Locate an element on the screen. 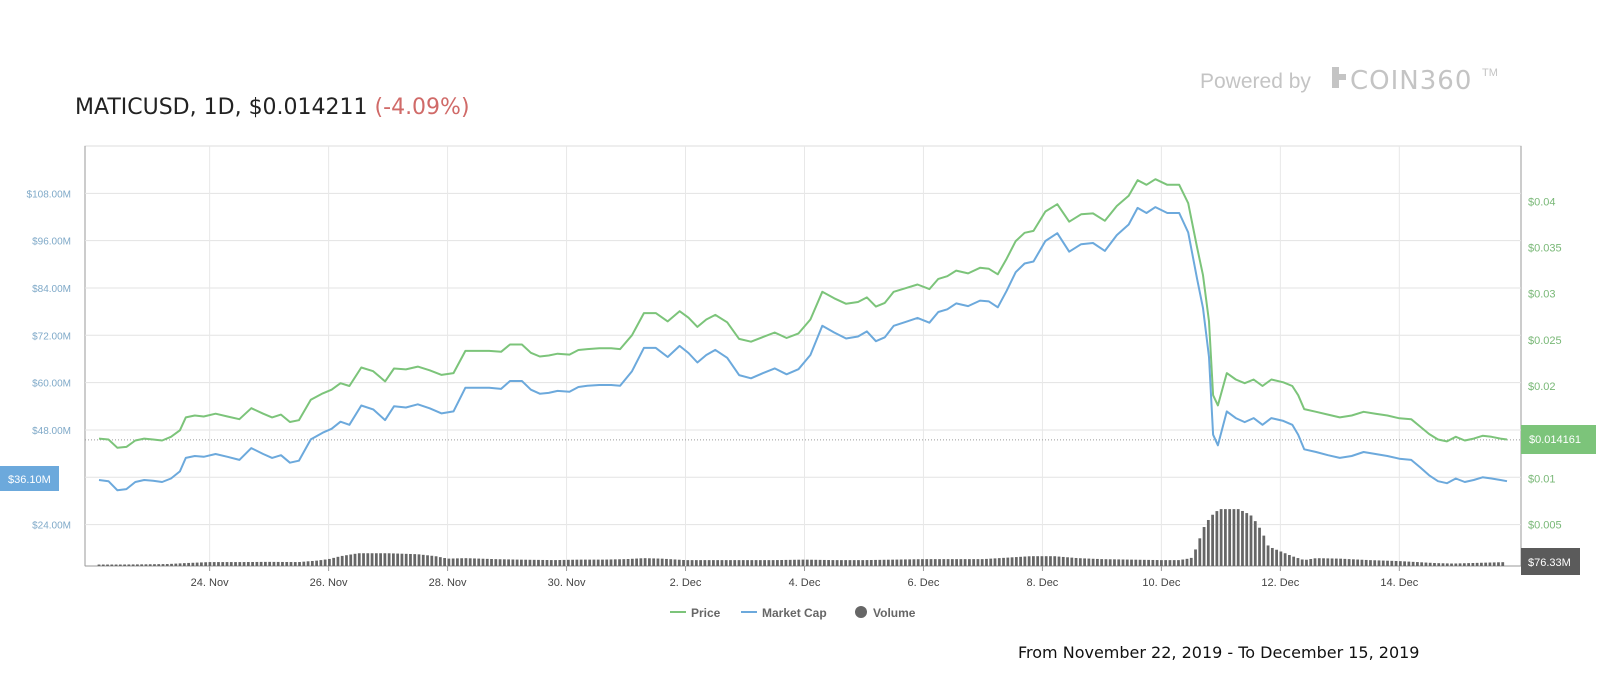  price-badge-text: $0.014161 is located at coordinates (1555, 440).